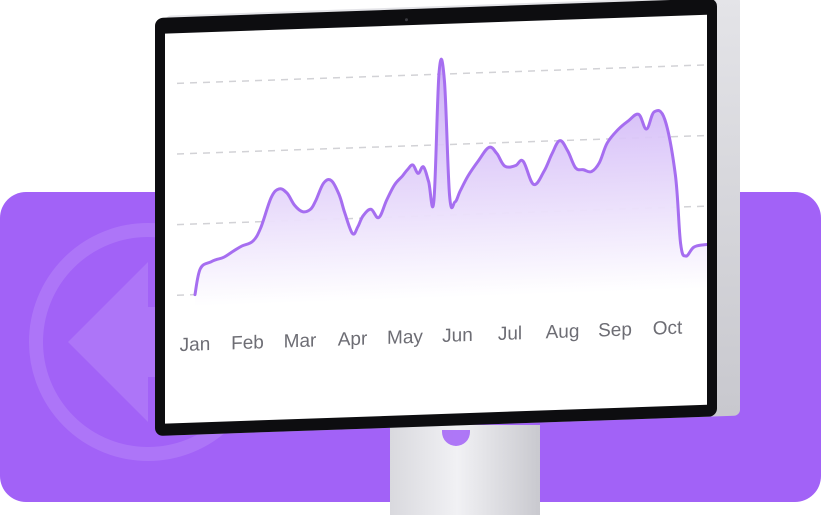  I want to click on camera-dot, so click(406, 20).